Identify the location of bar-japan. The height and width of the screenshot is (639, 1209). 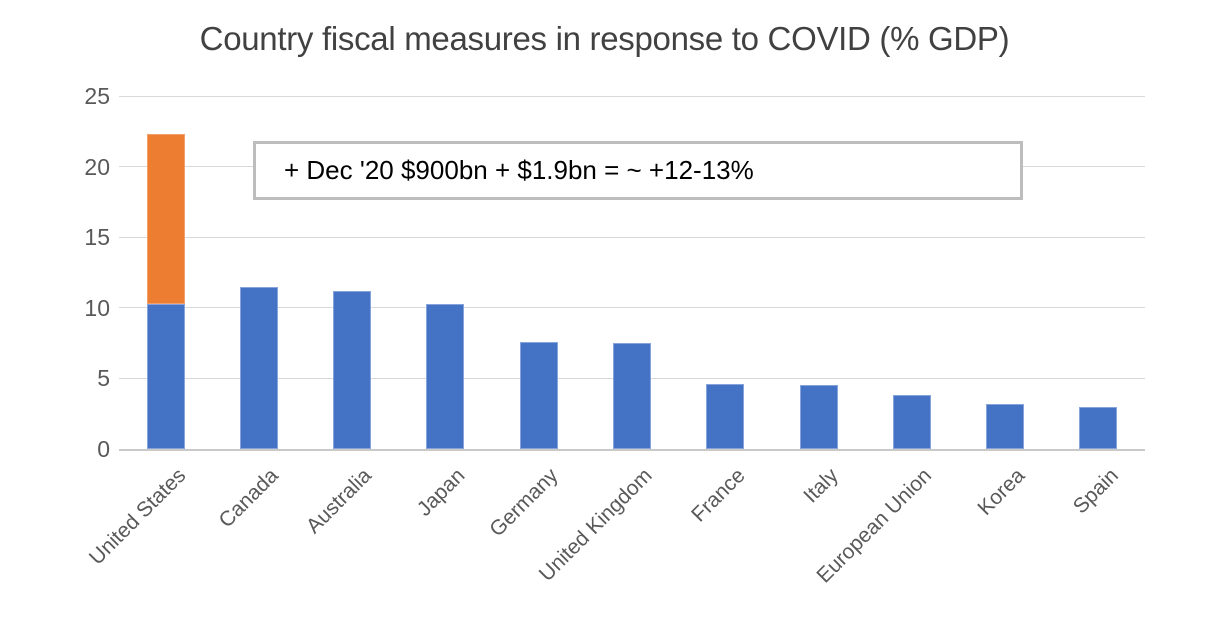
(445, 376).